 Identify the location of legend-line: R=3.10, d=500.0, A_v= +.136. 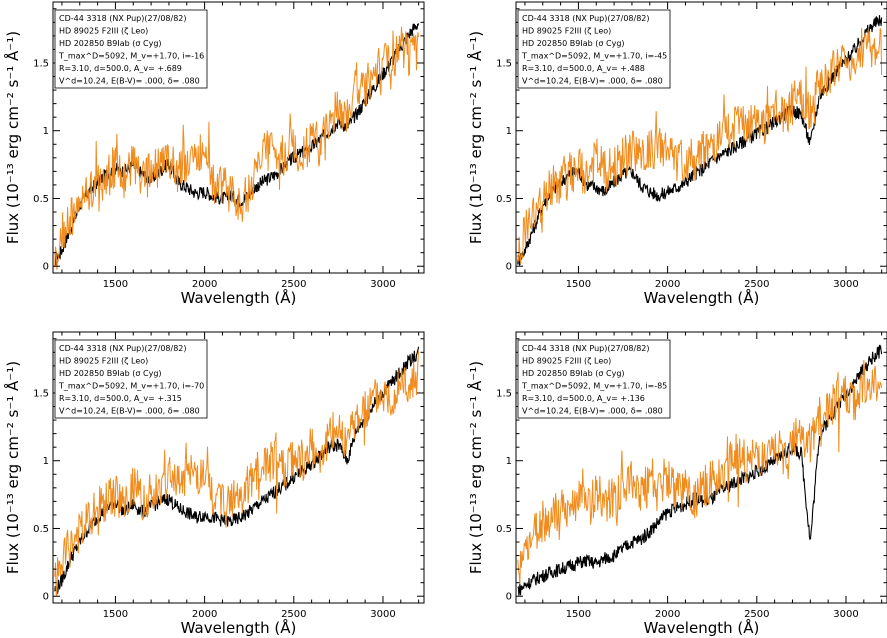
(583, 398).